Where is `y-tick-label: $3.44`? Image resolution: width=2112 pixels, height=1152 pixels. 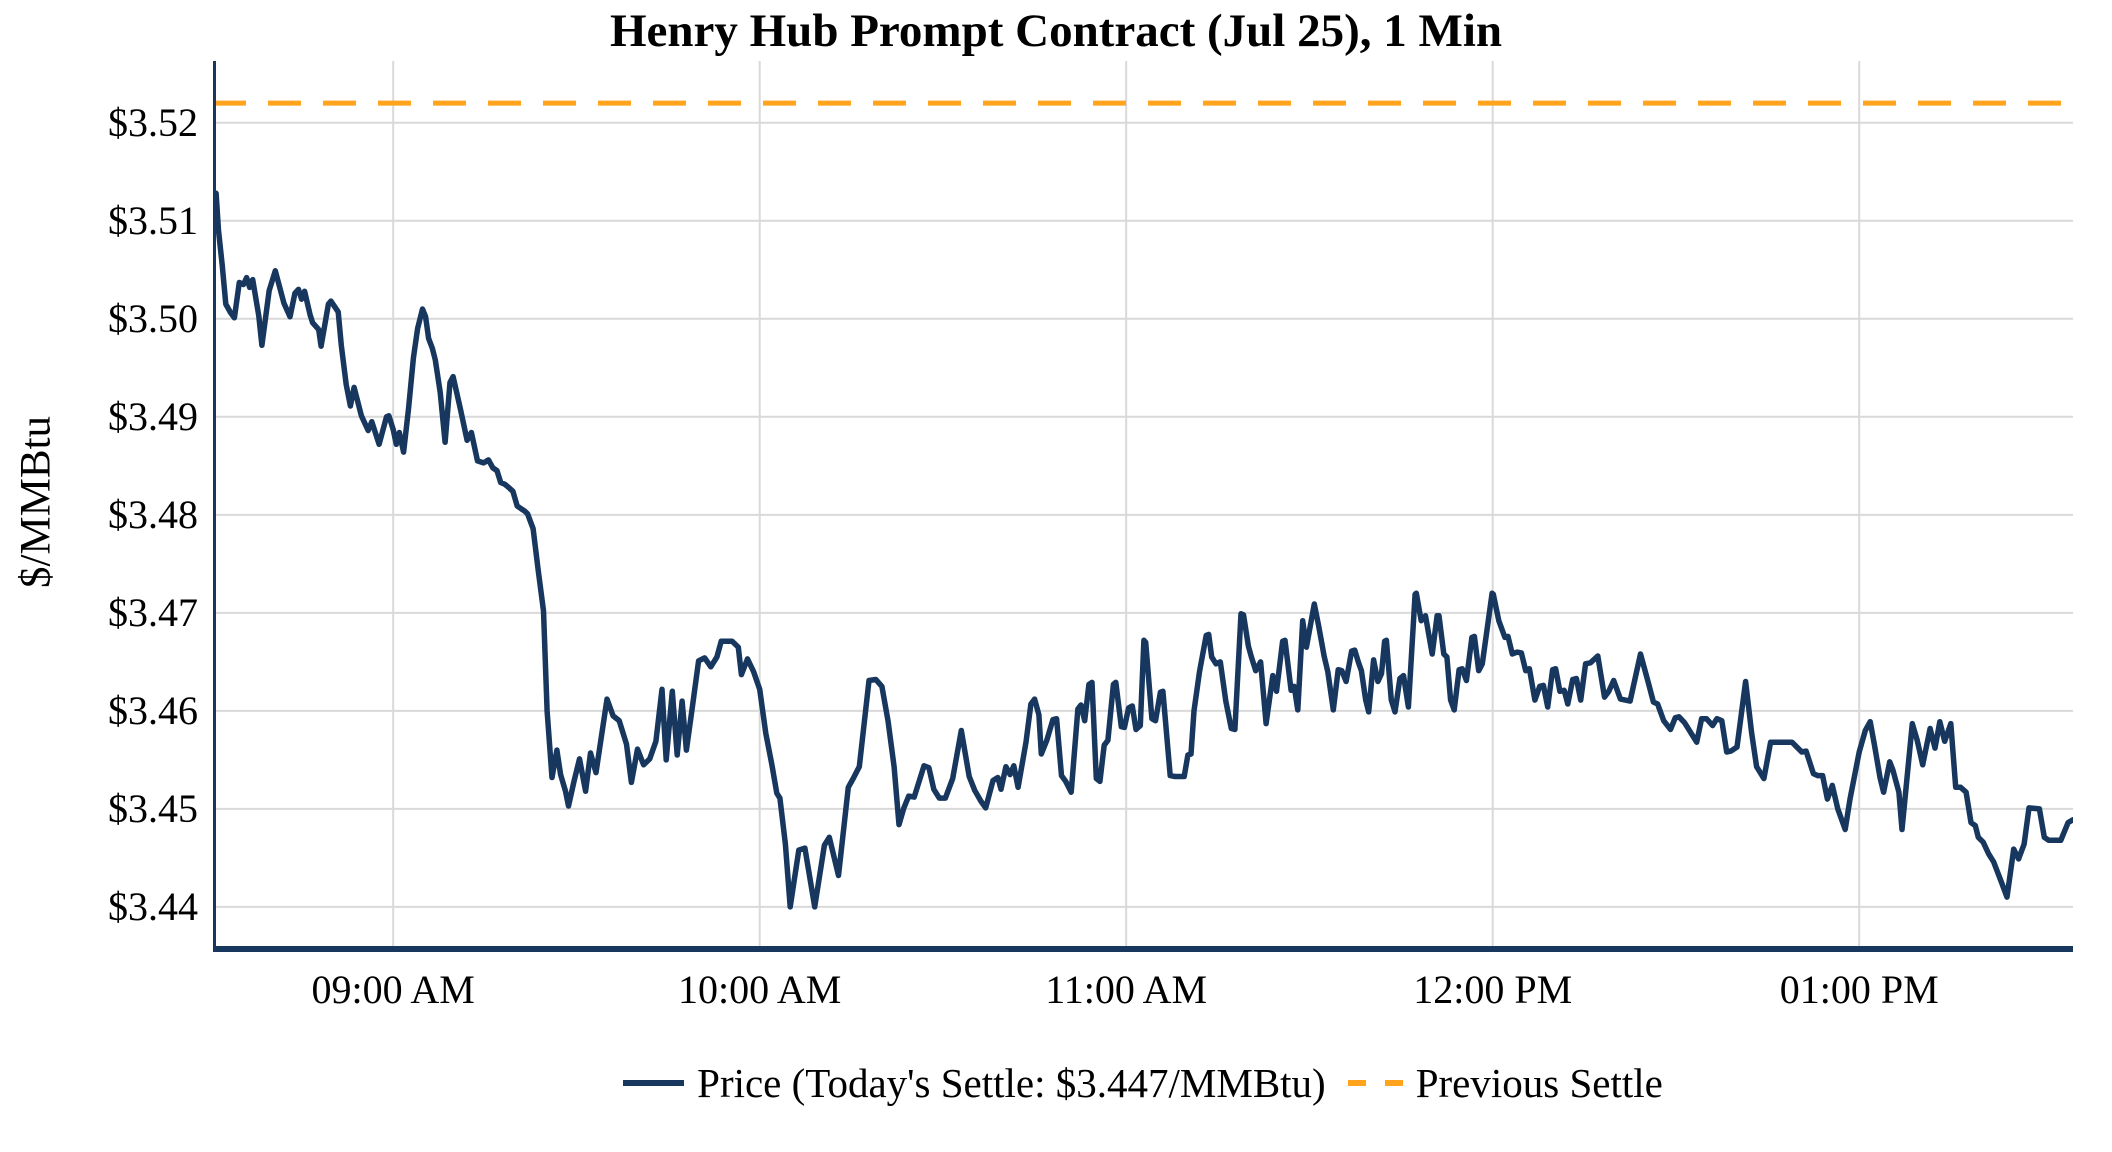
y-tick-label: $3.44 is located at coordinates (153, 906).